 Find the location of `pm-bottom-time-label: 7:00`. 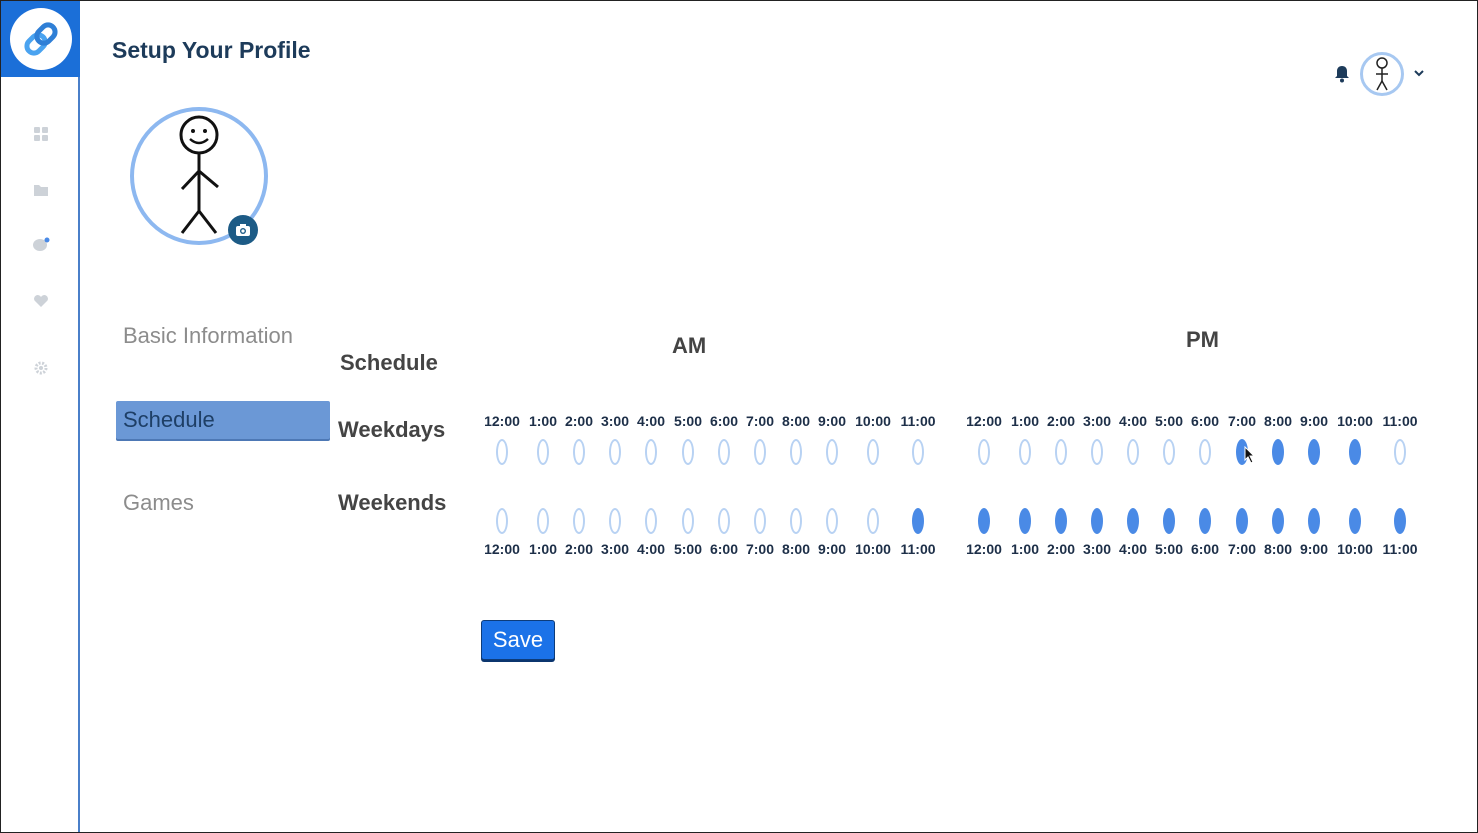

pm-bottom-time-label: 7:00 is located at coordinates (1242, 549).